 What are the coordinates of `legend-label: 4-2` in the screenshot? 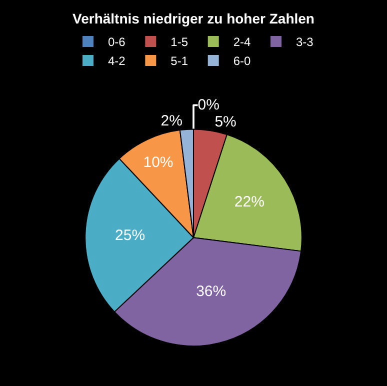 It's located at (117, 61).